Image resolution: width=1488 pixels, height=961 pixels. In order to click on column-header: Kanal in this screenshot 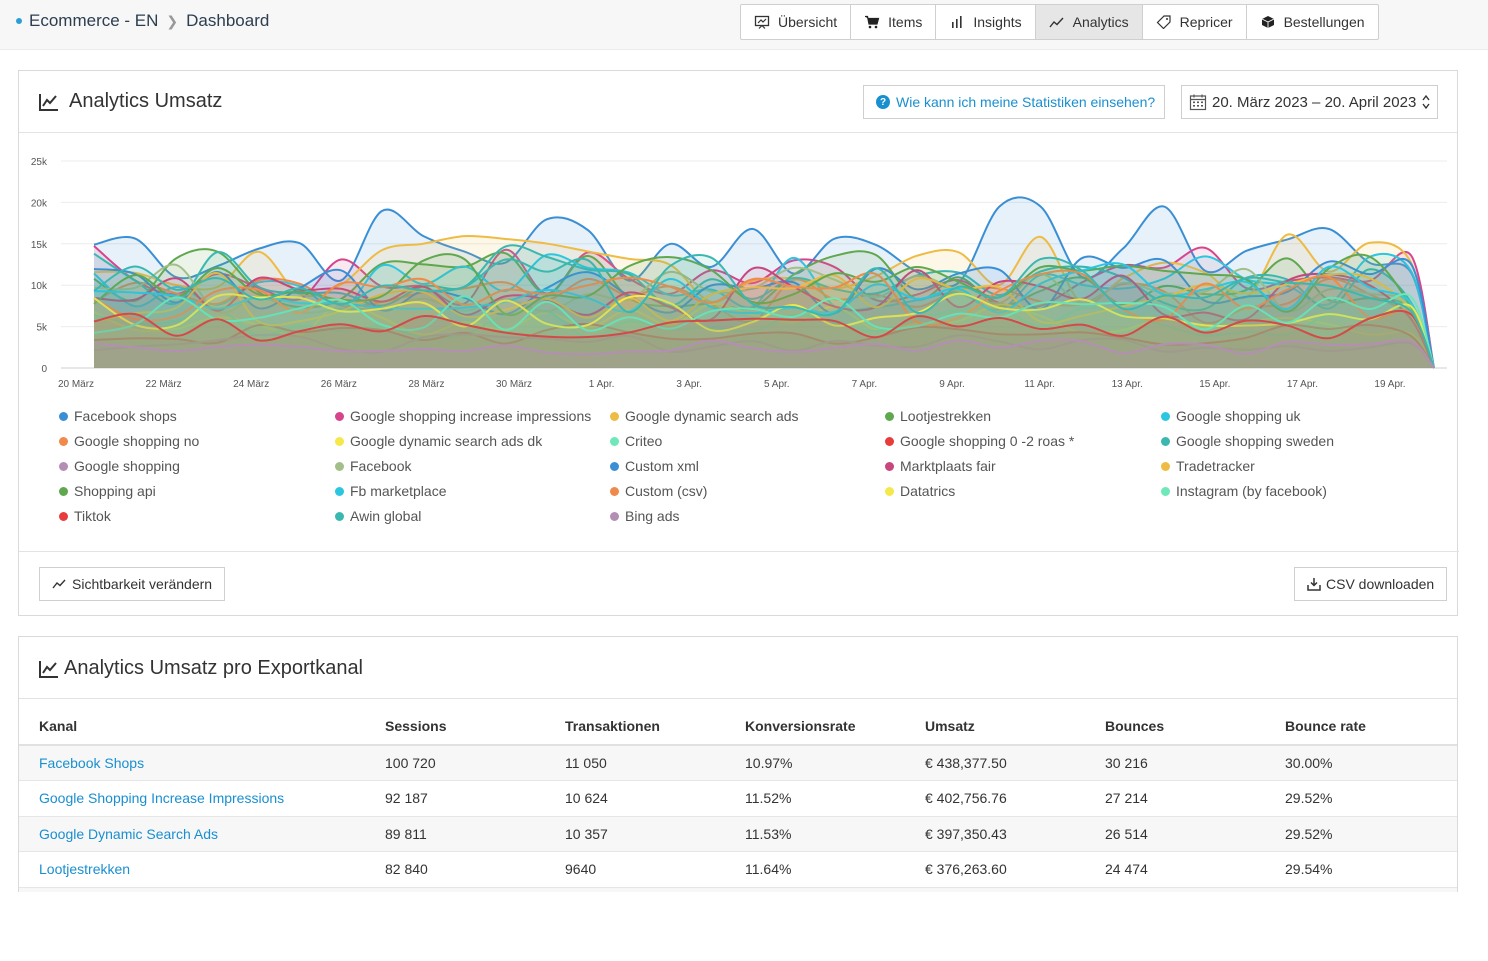, I will do `click(202, 722)`.